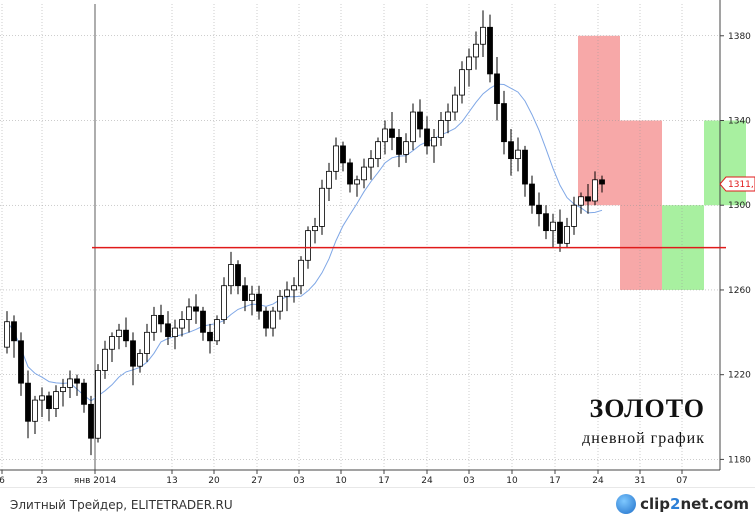 The image size is (755, 520). Describe the element at coordinates (41, 481) in the screenshot. I see `x-tick-label-1: 23` at that location.